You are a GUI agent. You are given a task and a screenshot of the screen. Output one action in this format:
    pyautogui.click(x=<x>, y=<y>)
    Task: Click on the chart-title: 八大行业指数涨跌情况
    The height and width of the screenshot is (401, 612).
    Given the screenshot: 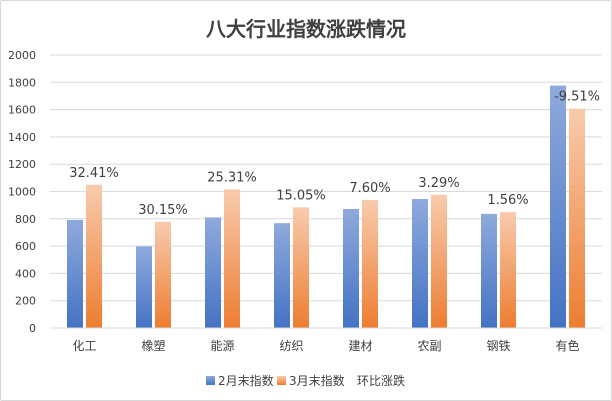 What is the action you would take?
    pyautogui.click(x=306, y=29)
    